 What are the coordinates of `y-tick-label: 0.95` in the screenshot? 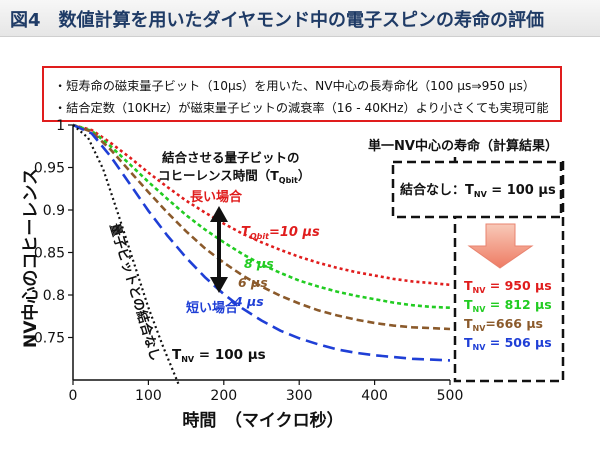 It's located at (49, 169).